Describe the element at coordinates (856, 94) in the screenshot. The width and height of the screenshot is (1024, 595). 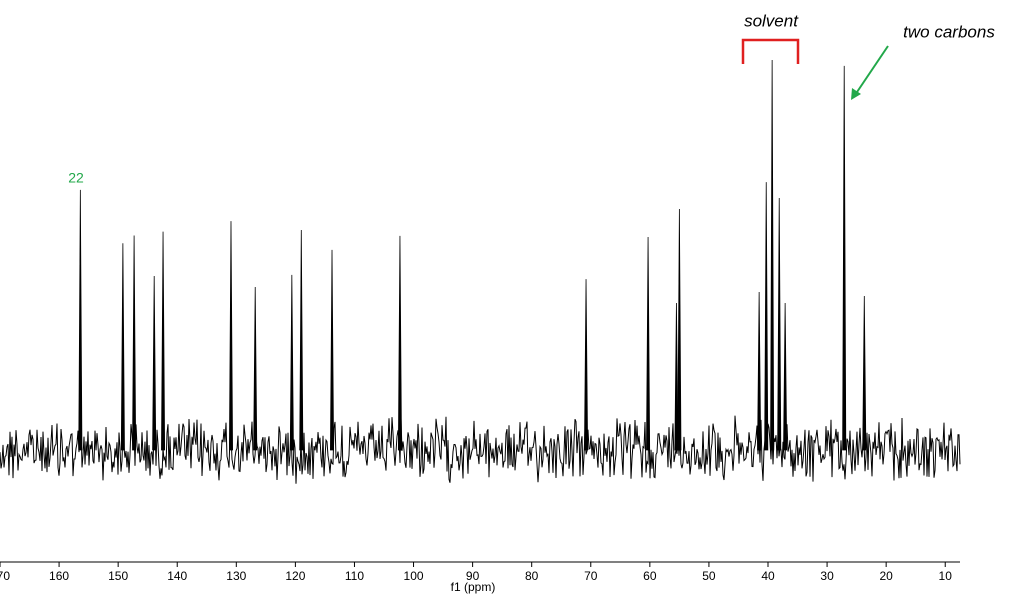
I see `arrow-head` at that location.